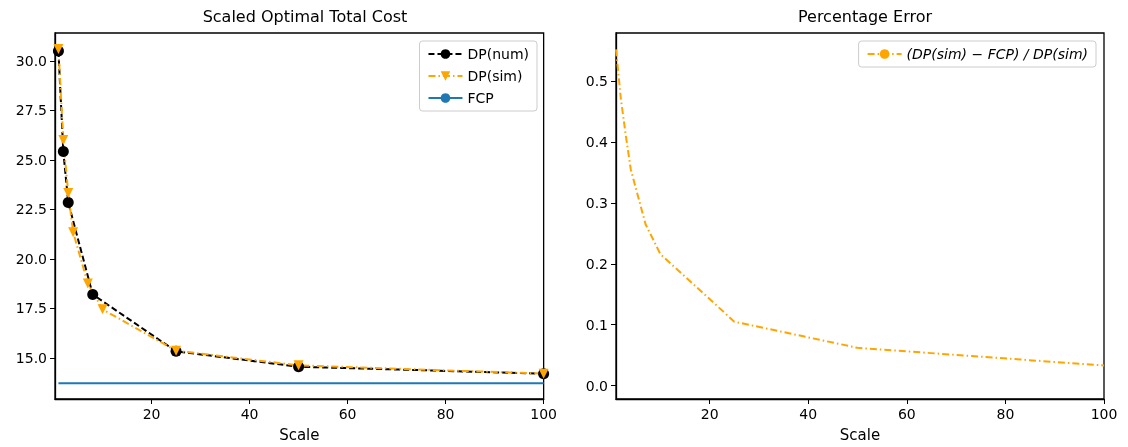 Image resolution: width=1128 pixels, height=447 pixels. Describe the element at coordinates (495, 76) in the screenshot. I see `legend-label: DP(sim)` at that location.